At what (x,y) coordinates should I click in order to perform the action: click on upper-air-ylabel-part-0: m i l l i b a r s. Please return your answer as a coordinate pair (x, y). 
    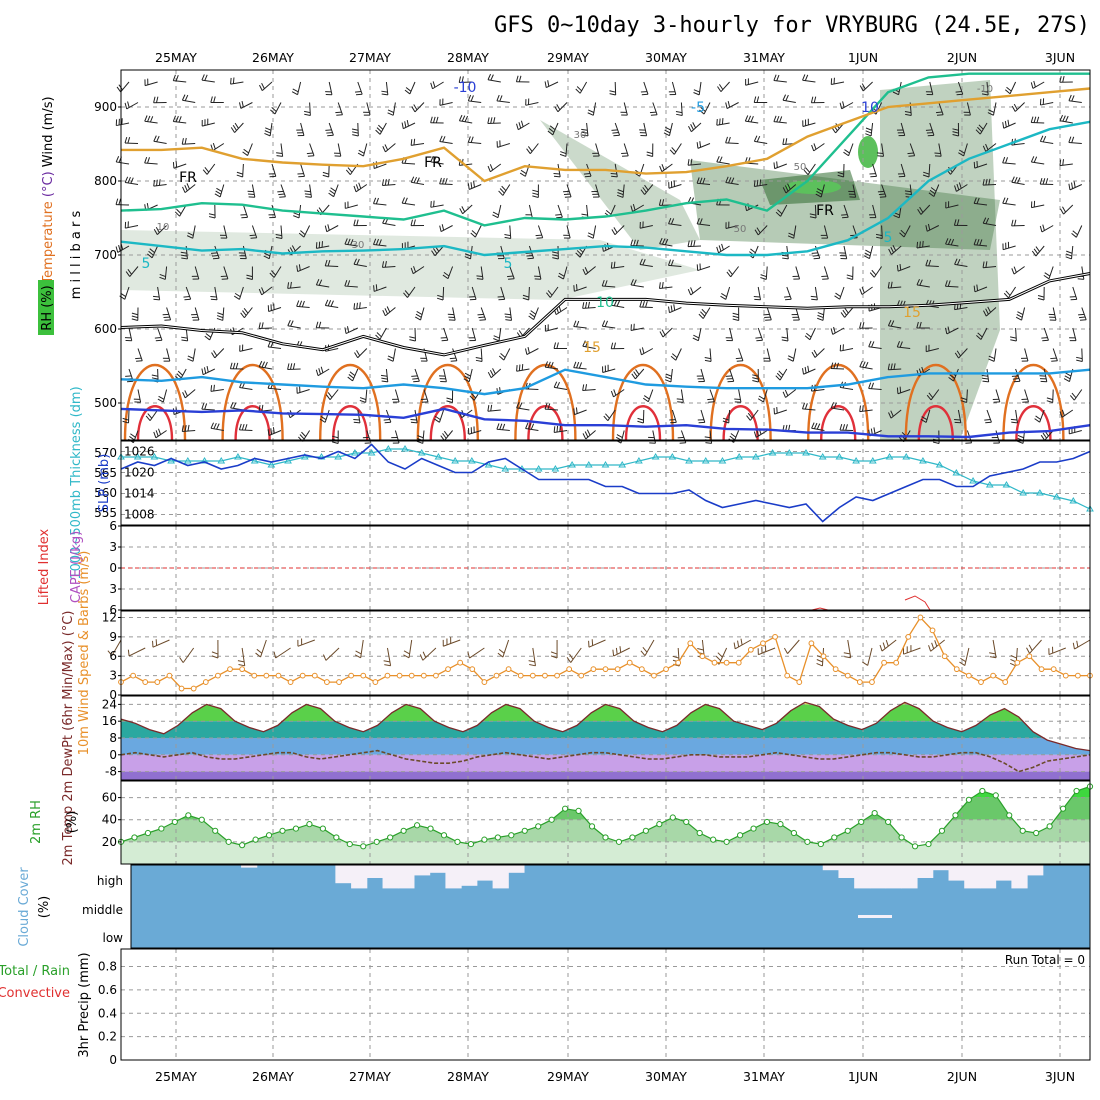
    Looking at the image, I should click on (76, 255).